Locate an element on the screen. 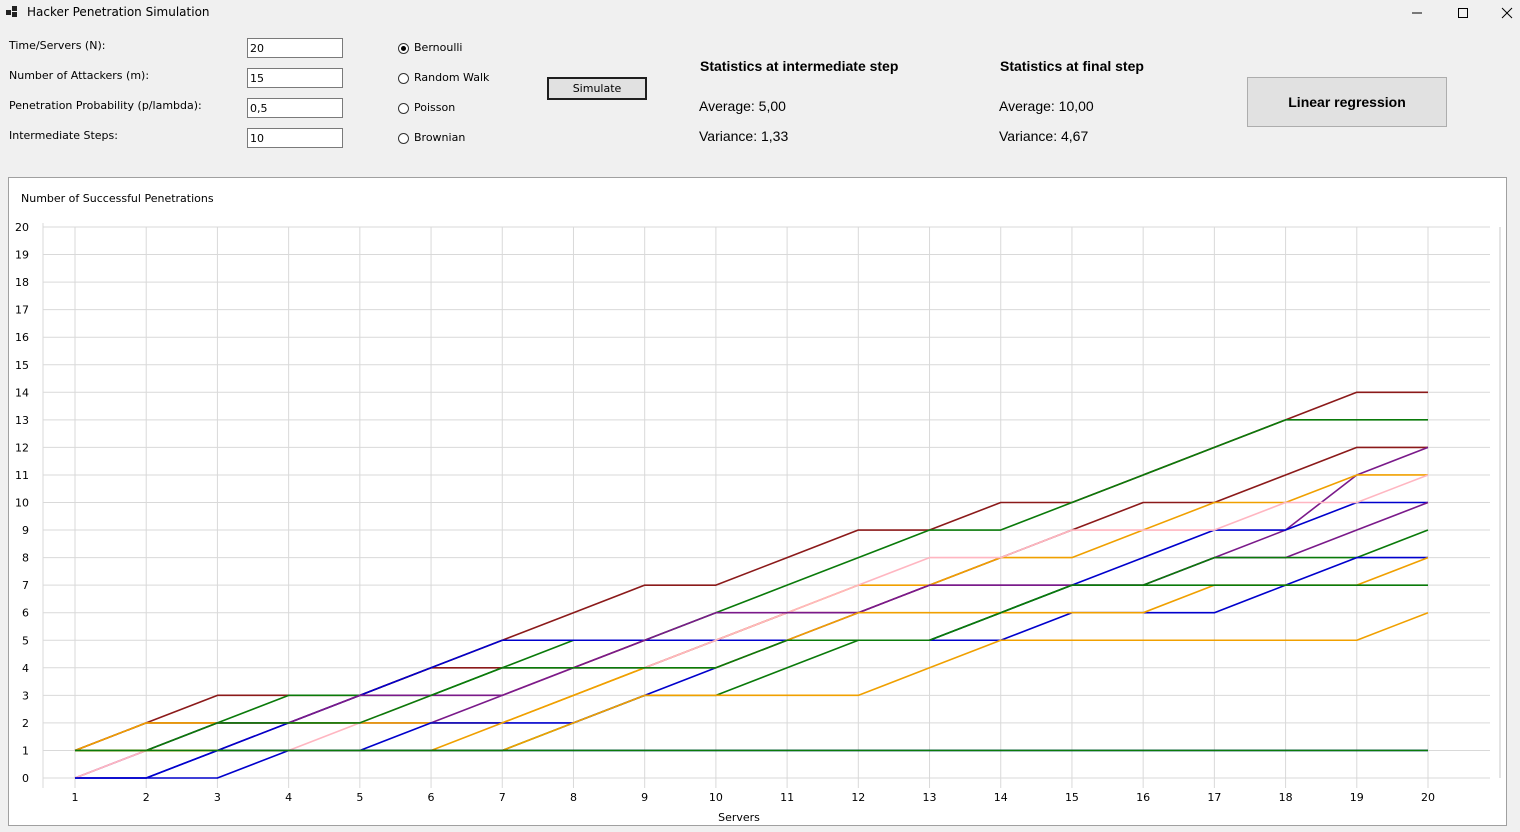 This screenshot has width=1520, height=832. y-tick-label: 1 is located at coordinates (25, 750).